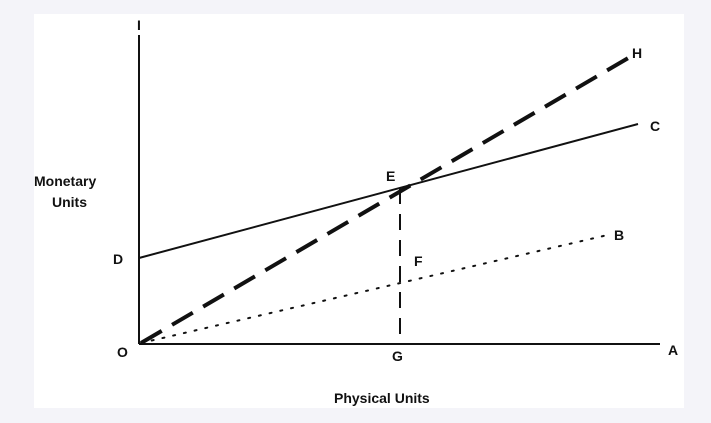 This screenshot has height=423, width=711. I want to click on label-f: F, so click(418, 261).